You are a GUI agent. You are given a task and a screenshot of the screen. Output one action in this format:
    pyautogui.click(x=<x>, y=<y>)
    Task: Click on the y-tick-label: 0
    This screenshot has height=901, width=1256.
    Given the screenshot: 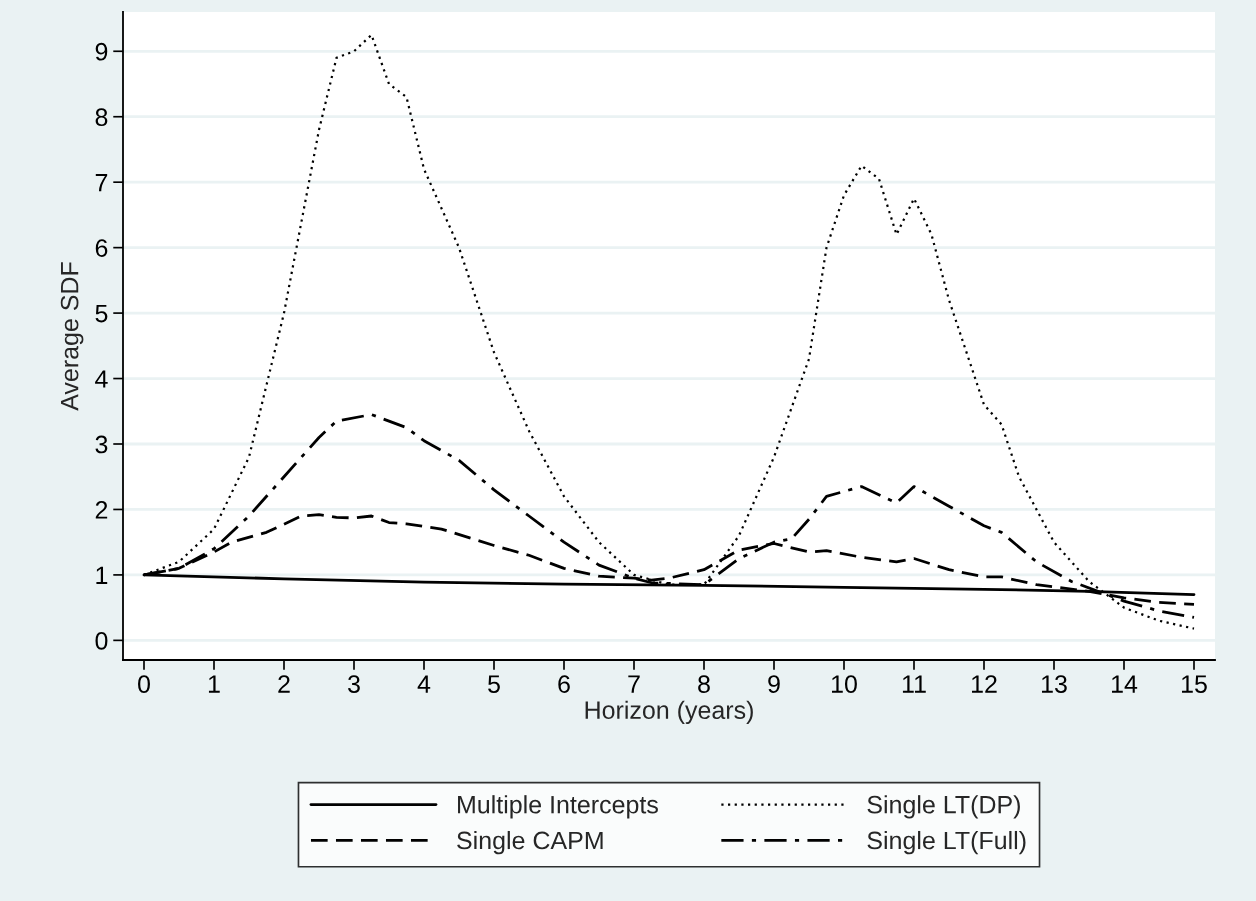 What is the action you would take?
    pyautogui.click(x=101, y=640)
    